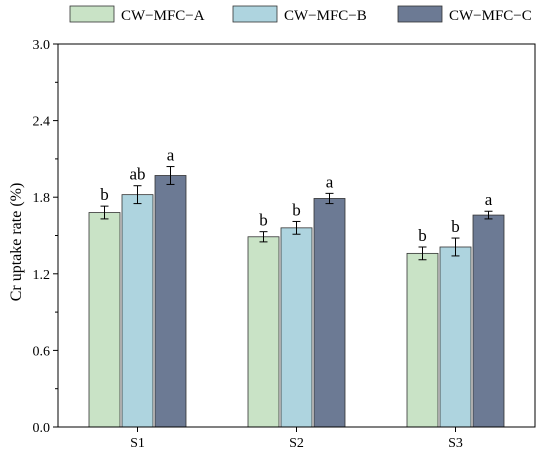 The image size is (550, 453). I want to click on y-tick-label: 0.0, so click(42, 428).